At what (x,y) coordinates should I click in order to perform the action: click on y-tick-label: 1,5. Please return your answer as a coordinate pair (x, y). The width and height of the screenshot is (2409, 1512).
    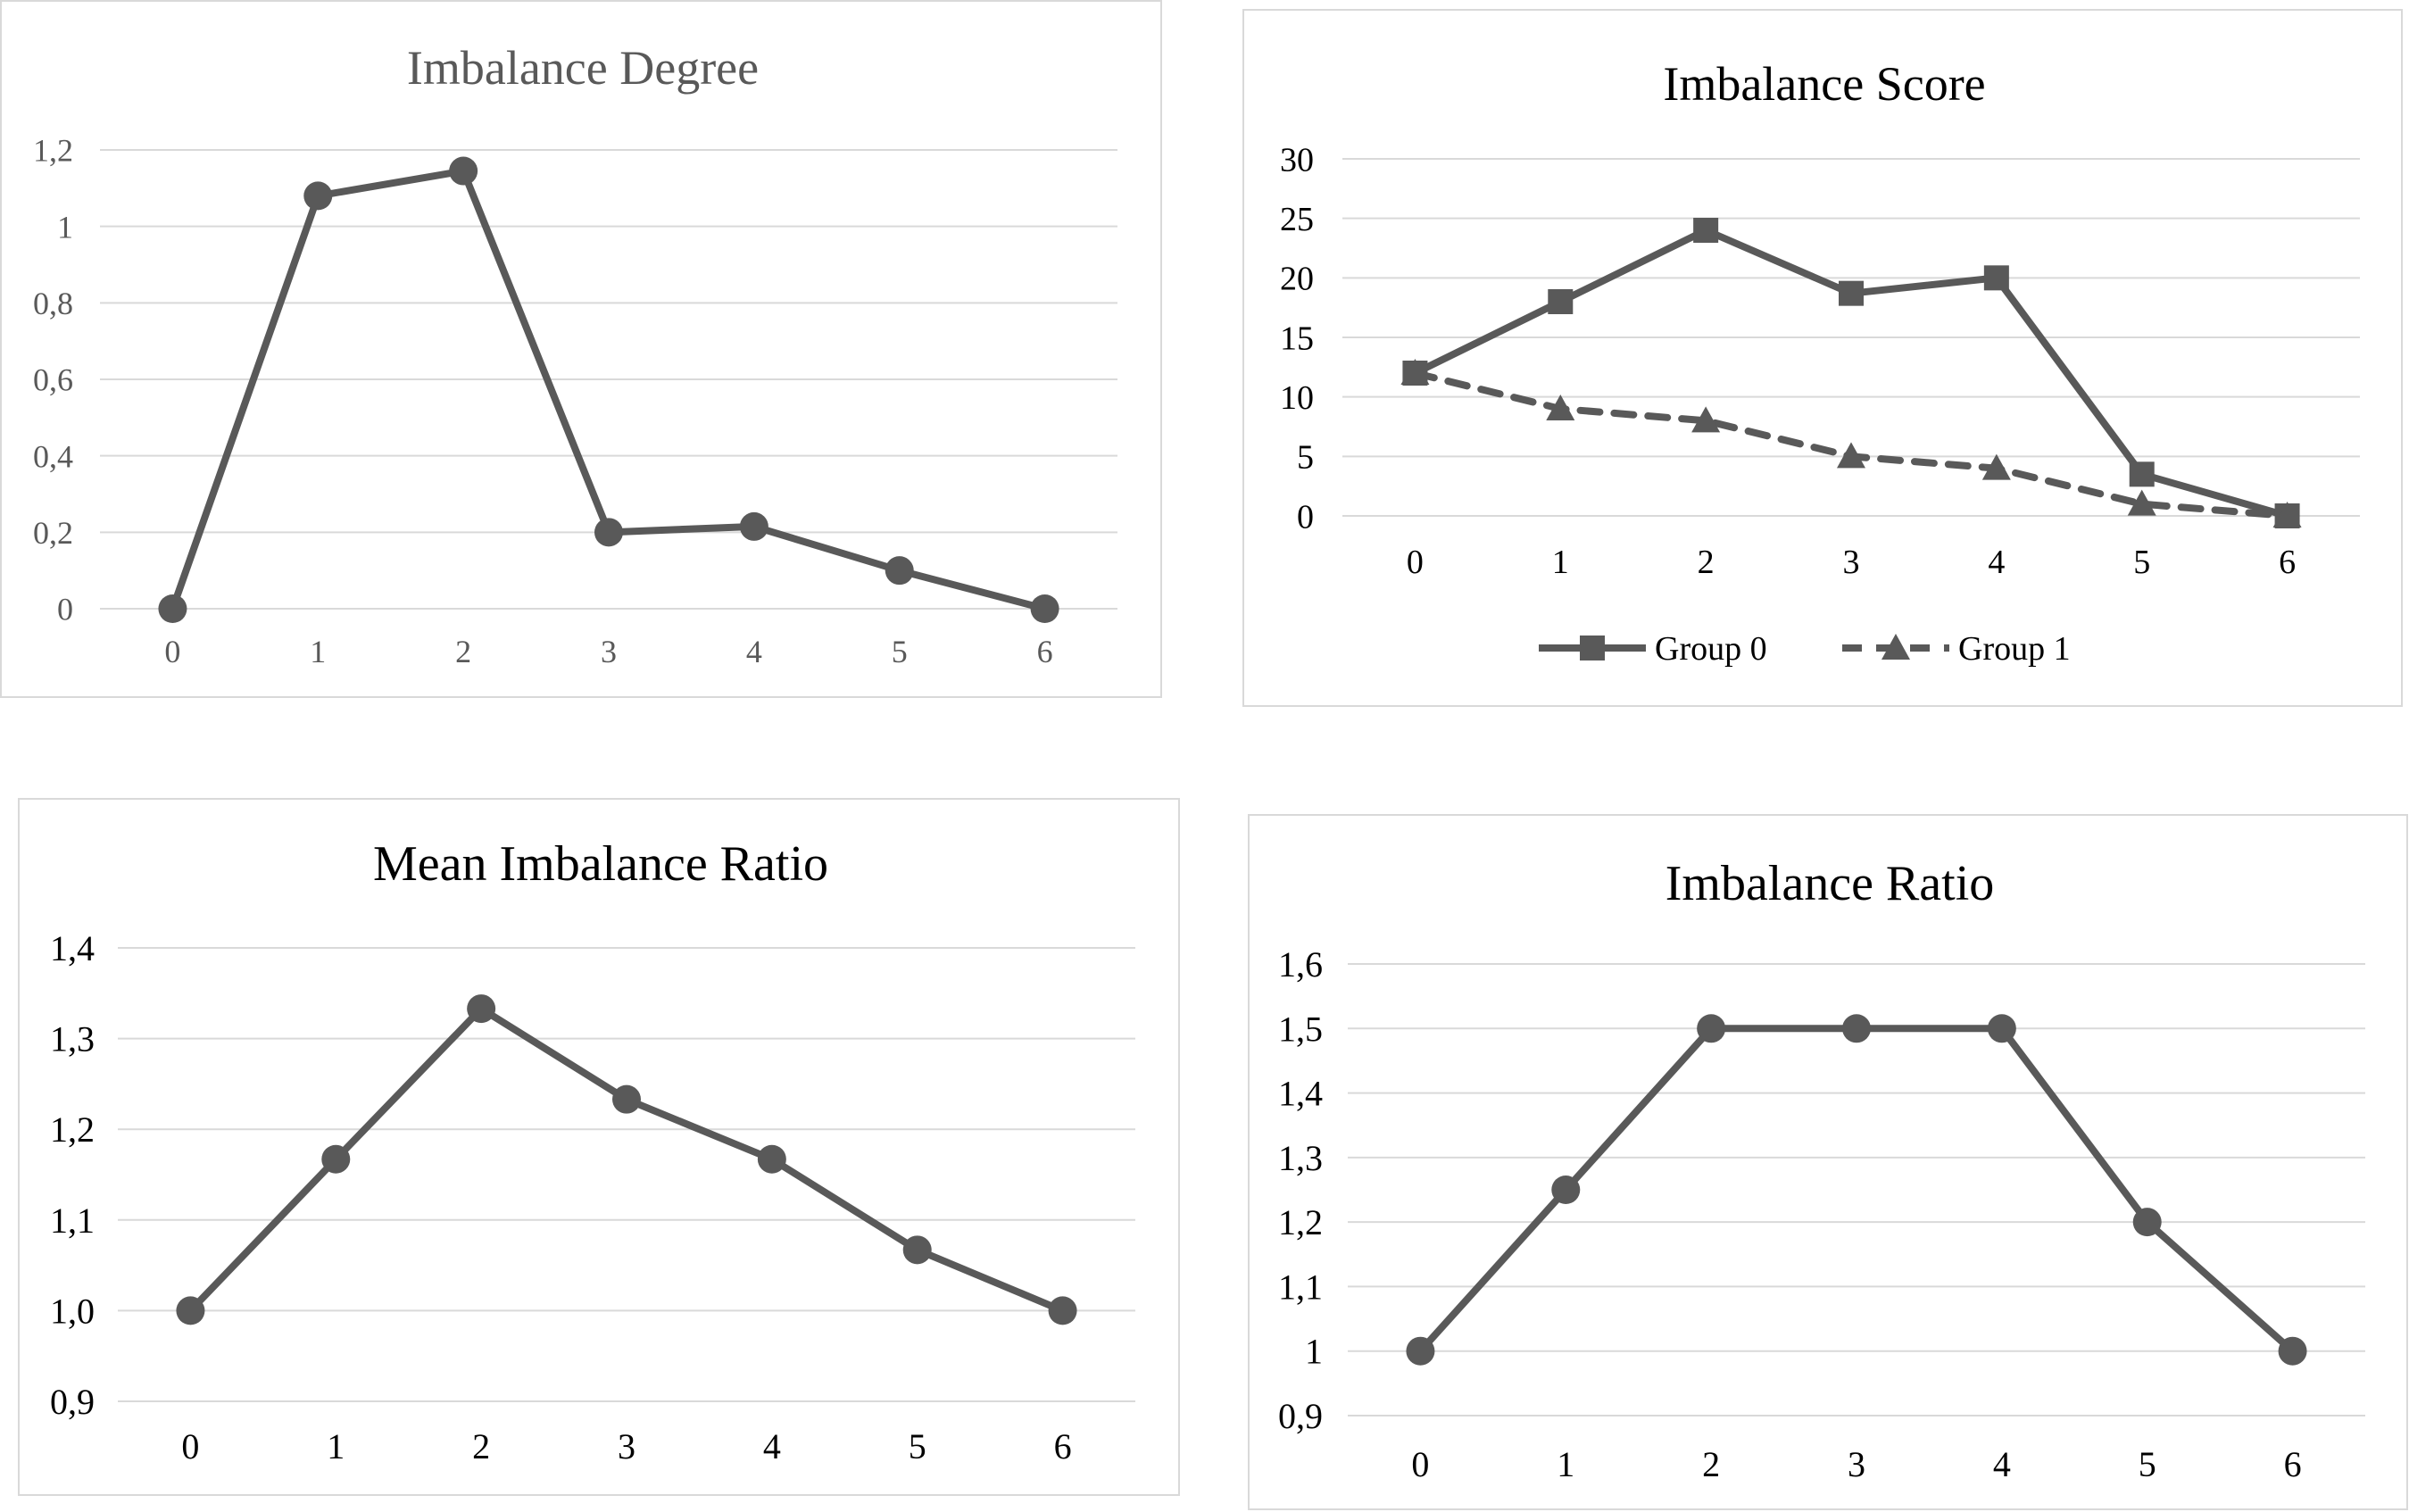
    Looking at the image, I should click on (1300, 1029).